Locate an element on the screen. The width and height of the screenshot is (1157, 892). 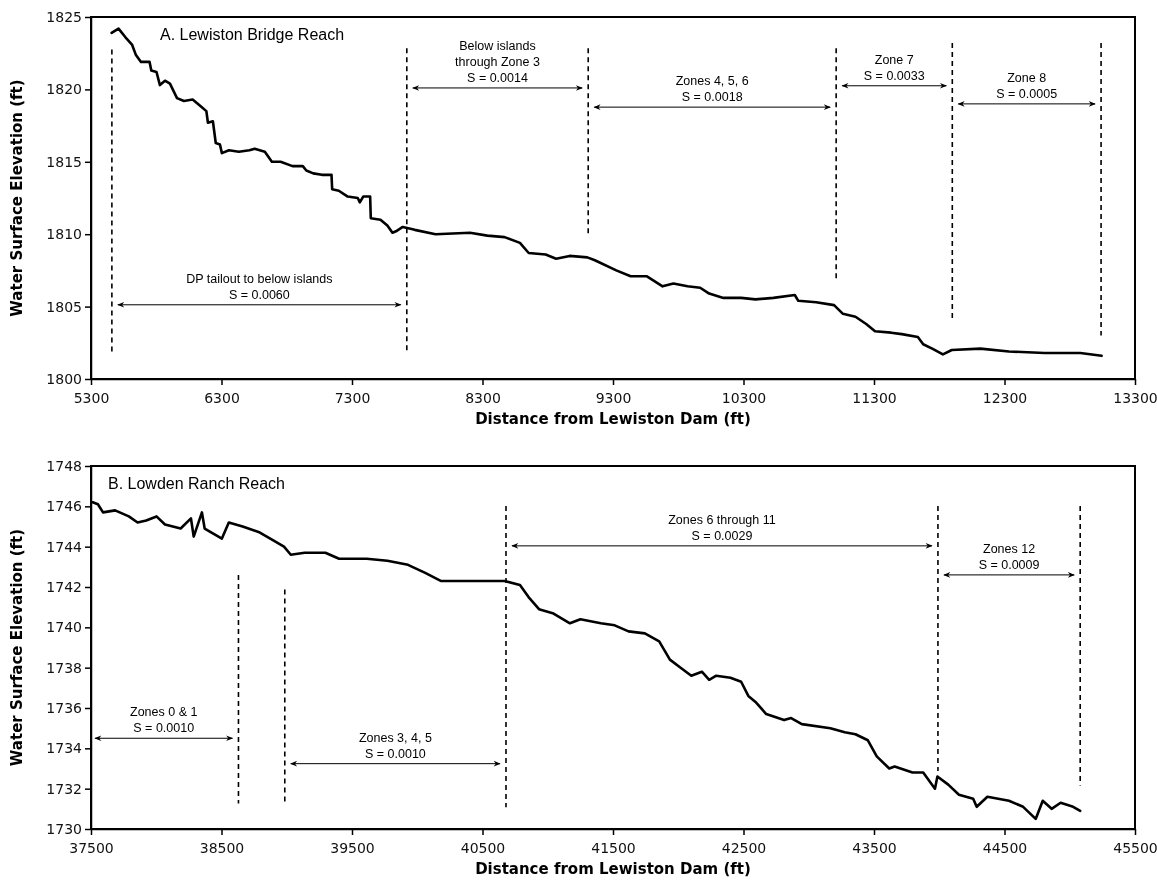
x-tick-label: 37500 is located at coordinates (91, 847).